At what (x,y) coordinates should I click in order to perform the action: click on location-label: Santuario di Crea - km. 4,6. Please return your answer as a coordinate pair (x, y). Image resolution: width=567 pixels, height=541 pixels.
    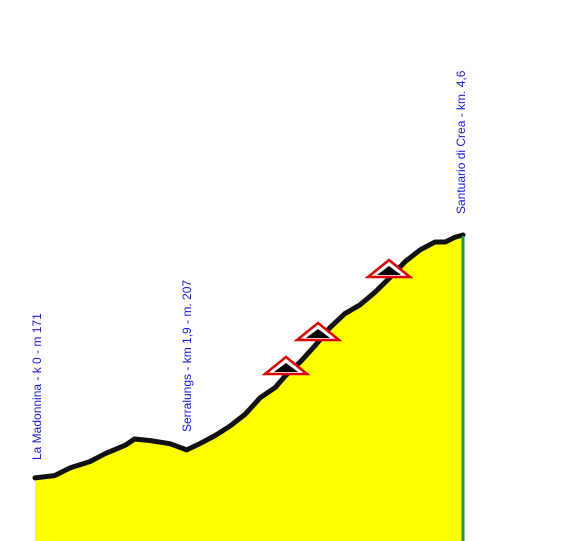
    Looking at the image, I should click on (461, 142).